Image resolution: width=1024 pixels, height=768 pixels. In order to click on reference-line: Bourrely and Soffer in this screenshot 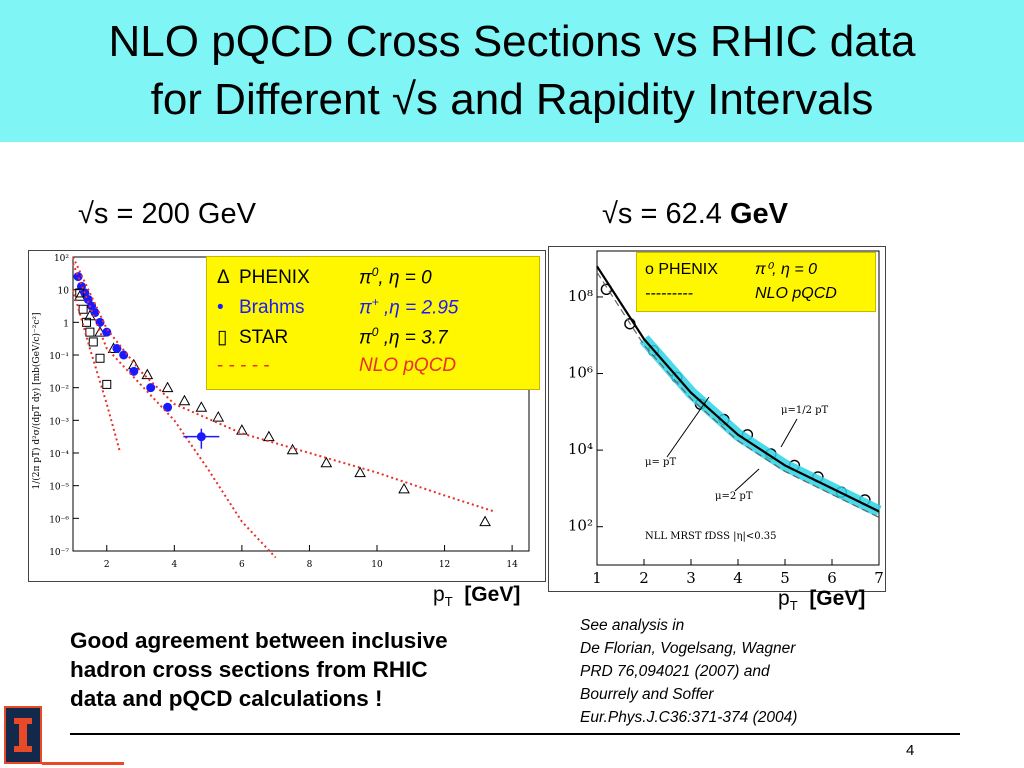, I will do `click(647, 694)`.